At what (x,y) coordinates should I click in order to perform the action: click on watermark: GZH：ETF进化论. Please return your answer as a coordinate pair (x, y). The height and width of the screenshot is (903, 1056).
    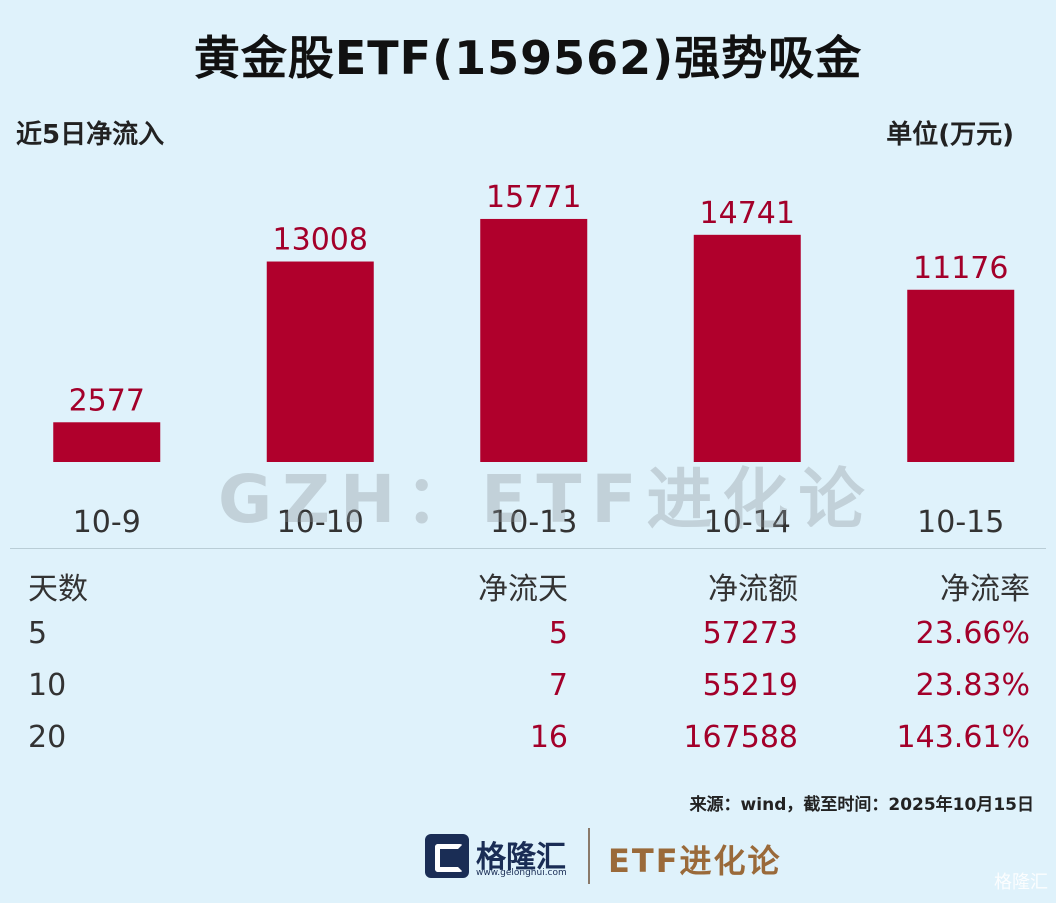
    Looking at the image, I should click on (546, 499).